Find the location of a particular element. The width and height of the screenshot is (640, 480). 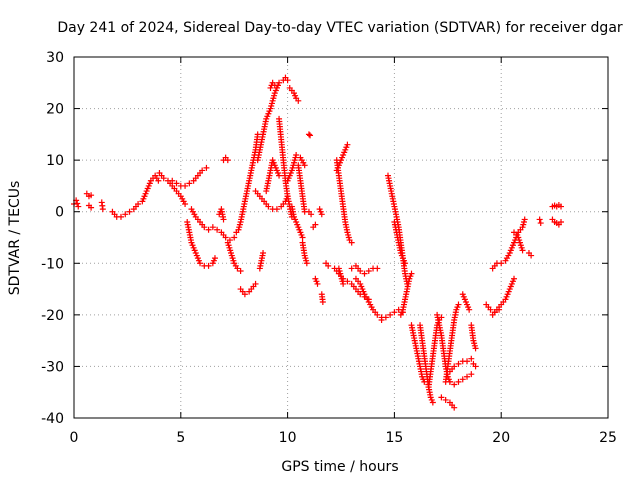

y-tick-labels: -40 -30 -20 -10 0 10 20 30 is located at coordinates (52, 238).